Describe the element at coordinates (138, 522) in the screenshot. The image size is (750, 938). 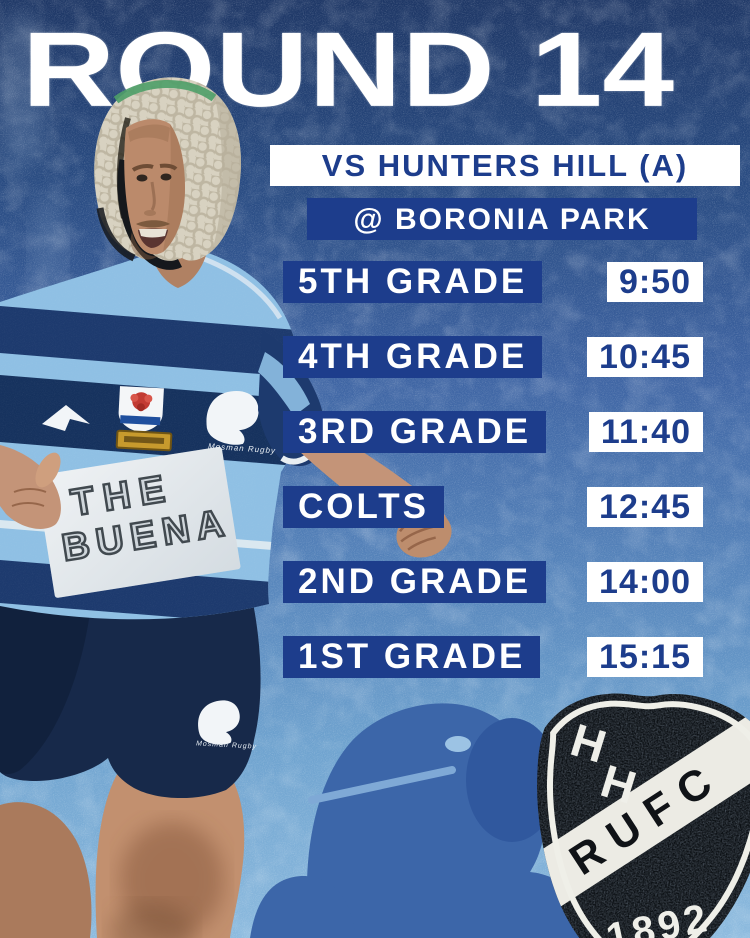
I see `sponsor-panel` at that location.